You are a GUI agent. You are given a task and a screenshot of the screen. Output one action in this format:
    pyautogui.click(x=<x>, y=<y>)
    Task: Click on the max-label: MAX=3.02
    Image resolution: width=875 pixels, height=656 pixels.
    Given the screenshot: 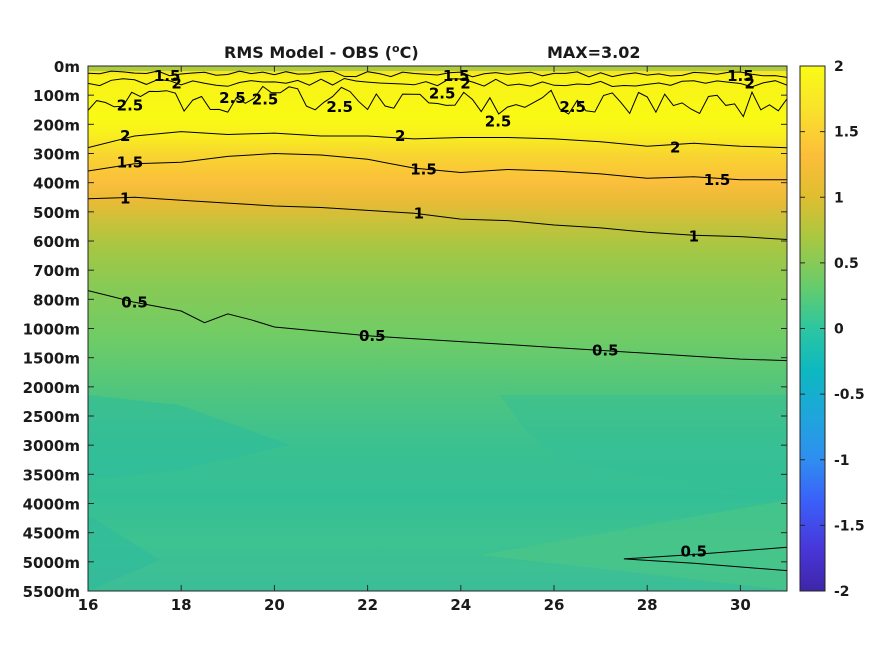 What is the action you would take?
    pyautogui.click(x=594, y=52)
    